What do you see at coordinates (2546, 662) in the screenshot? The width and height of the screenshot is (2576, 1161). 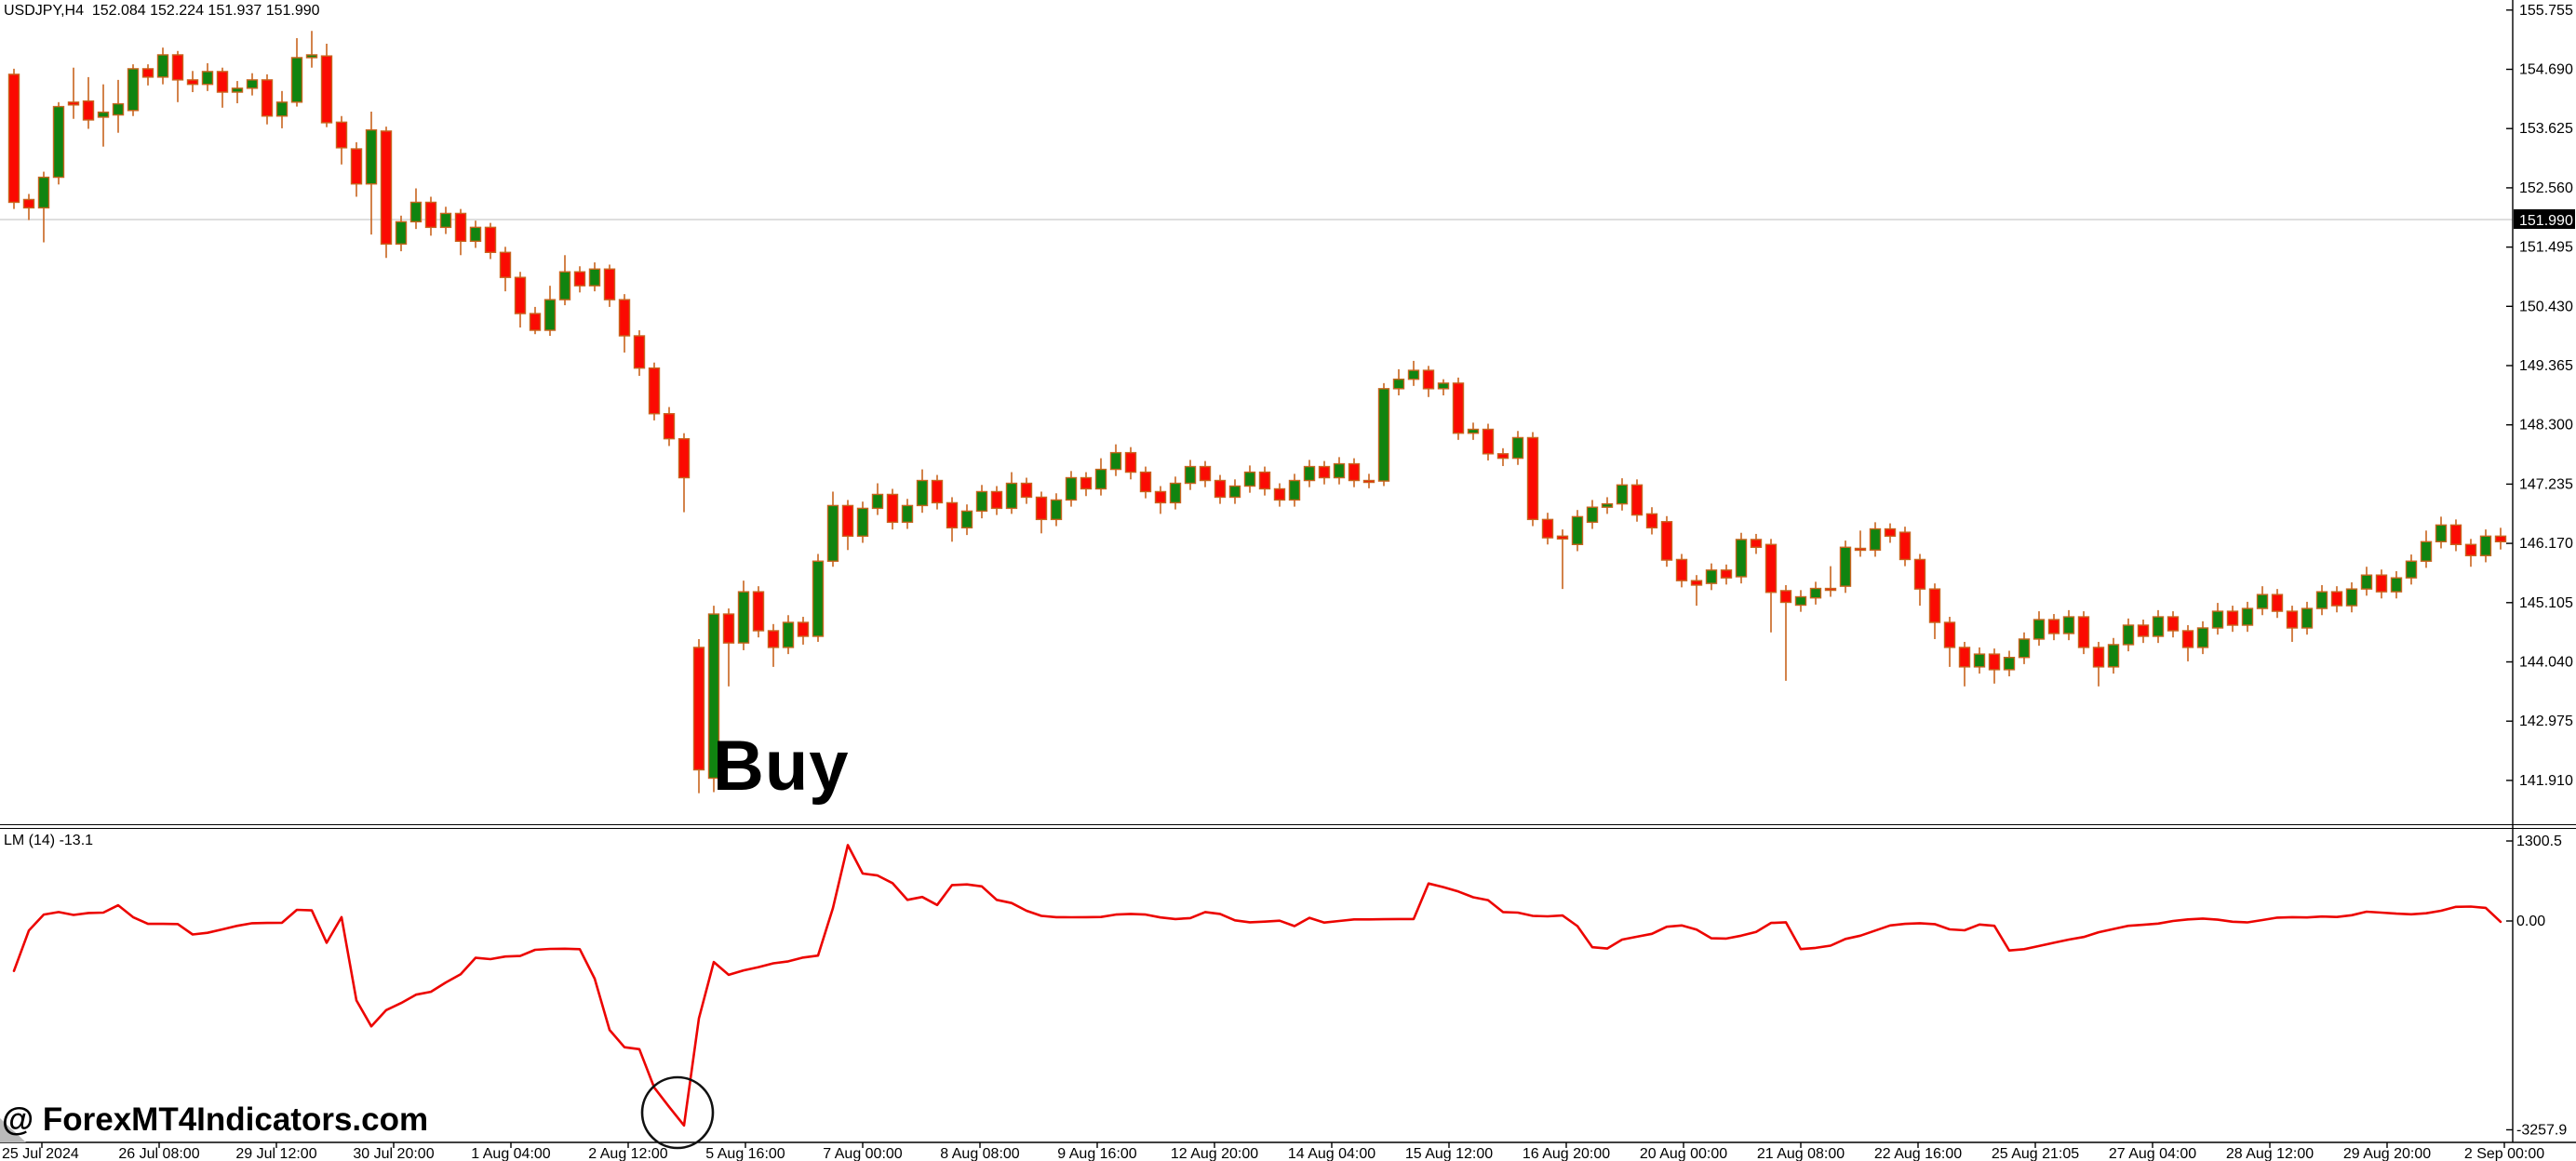 I see `price-axis-label: 144.040` at bounding box center [2546, 662].